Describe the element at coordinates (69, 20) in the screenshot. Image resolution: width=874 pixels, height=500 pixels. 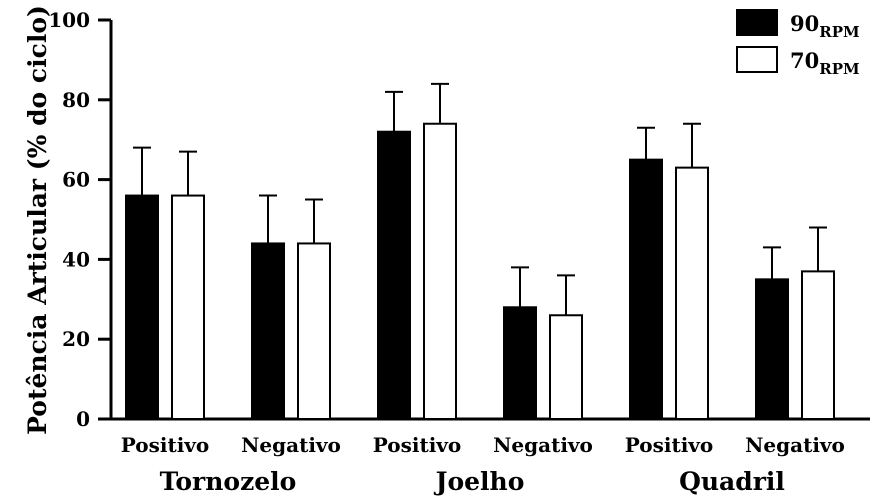
I see `y-tick-label: 100` at that location.